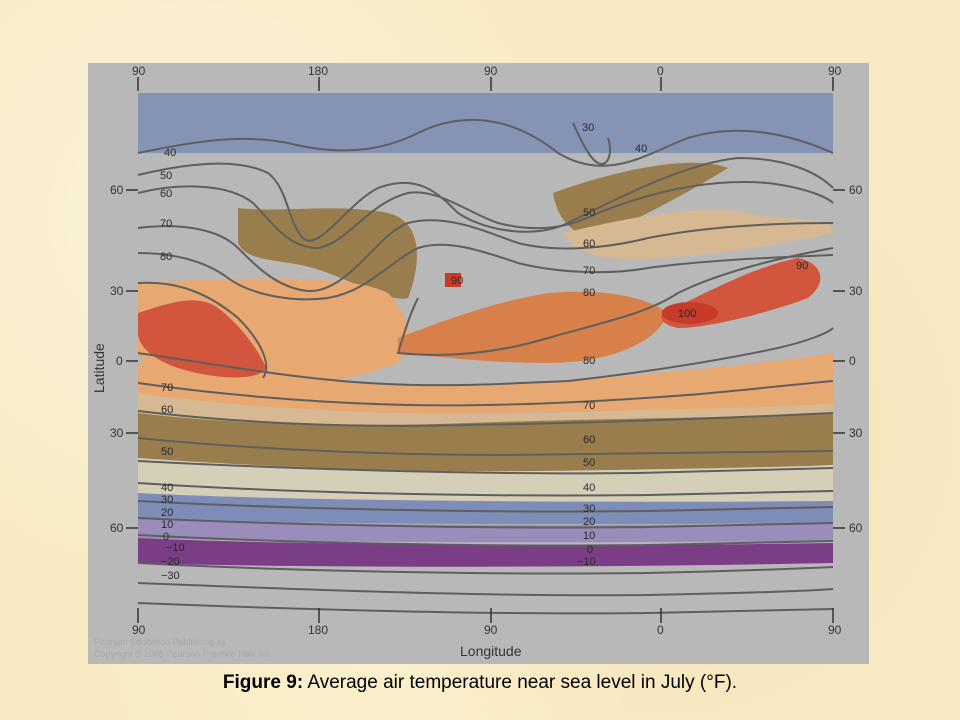 Image resolution: width=960 pixels, height=720 pixels. What do you see at coordinates (160, 642) in the screenshot?
I see `copyright-credit: Pearson Education Publishing as` at bounding box center [160, 642].